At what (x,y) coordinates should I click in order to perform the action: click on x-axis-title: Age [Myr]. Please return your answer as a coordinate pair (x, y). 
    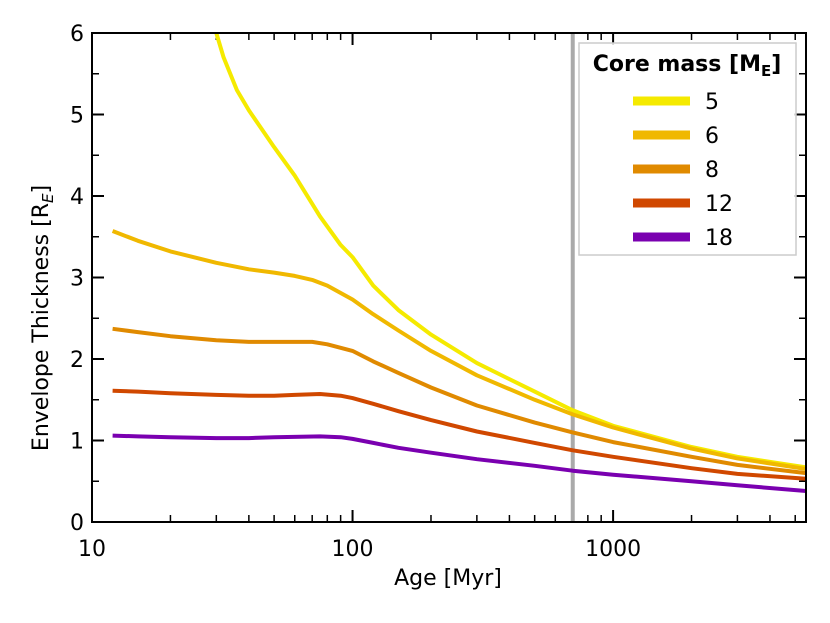
    Looking at the image, I should click on (448, 578).